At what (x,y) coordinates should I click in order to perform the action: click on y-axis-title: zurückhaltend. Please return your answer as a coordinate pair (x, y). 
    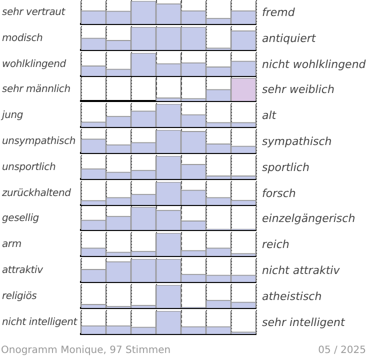
    Looking at the image, I should click on (36, 193).